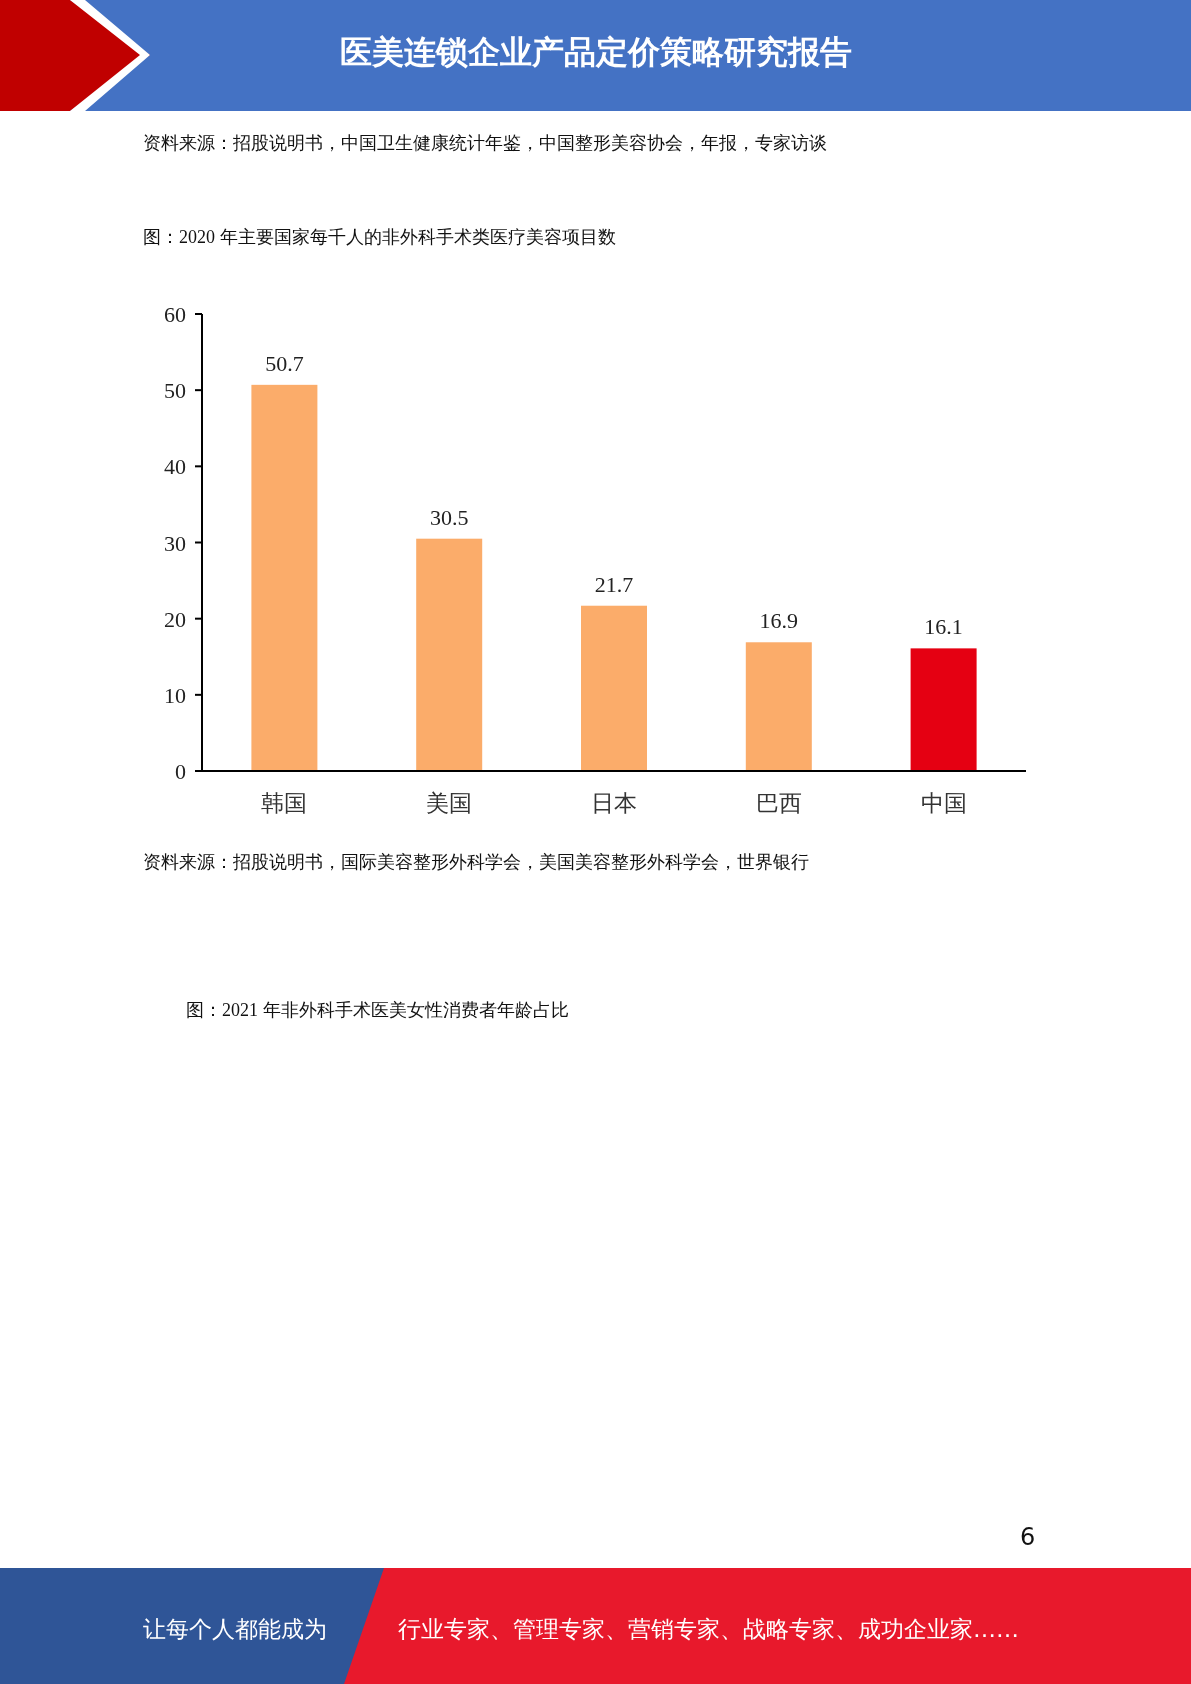  What do you see at coordinates (380, 237) in the screenshot?
I see `chart-title: 图：2020 年主要国家每千人的非外科手术类医疗美容项目数` at bounding box center [380, 237].